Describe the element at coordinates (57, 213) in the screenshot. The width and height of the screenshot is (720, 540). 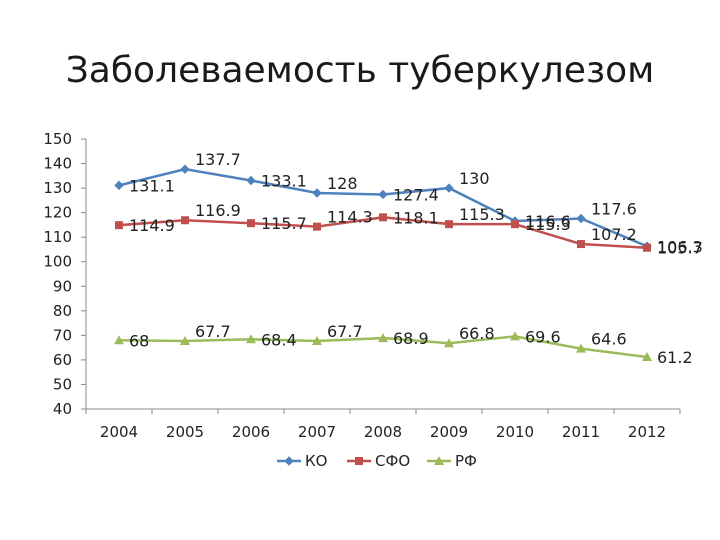
I see `y-tick-label: 120` at that location.